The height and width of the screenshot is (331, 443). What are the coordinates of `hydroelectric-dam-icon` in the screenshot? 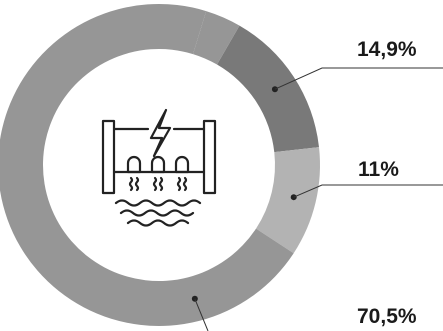 It's located at (159, 167).